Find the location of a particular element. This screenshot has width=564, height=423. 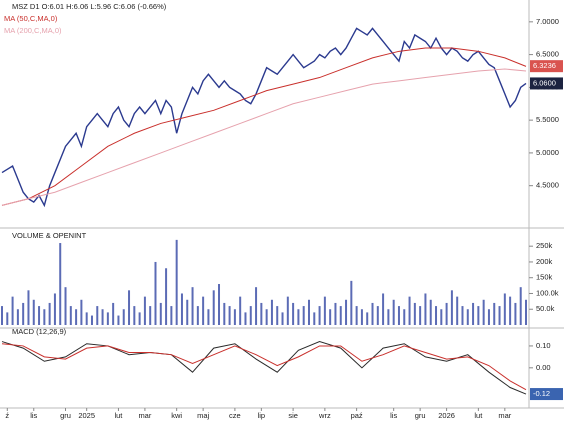

y-tick-label: 0.10 is located at coordinates (543, 345).